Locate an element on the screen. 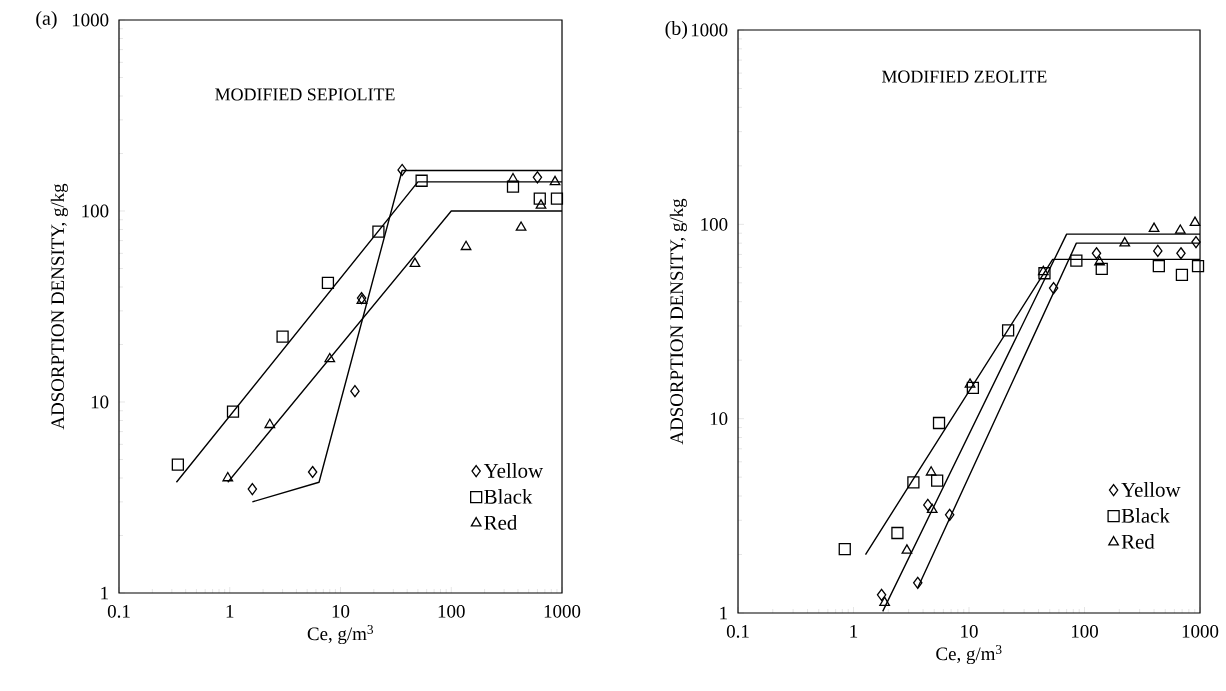 This screenshot has height=691, width=1226. y-tick-label: 1 is located at coordinates (104, 593).